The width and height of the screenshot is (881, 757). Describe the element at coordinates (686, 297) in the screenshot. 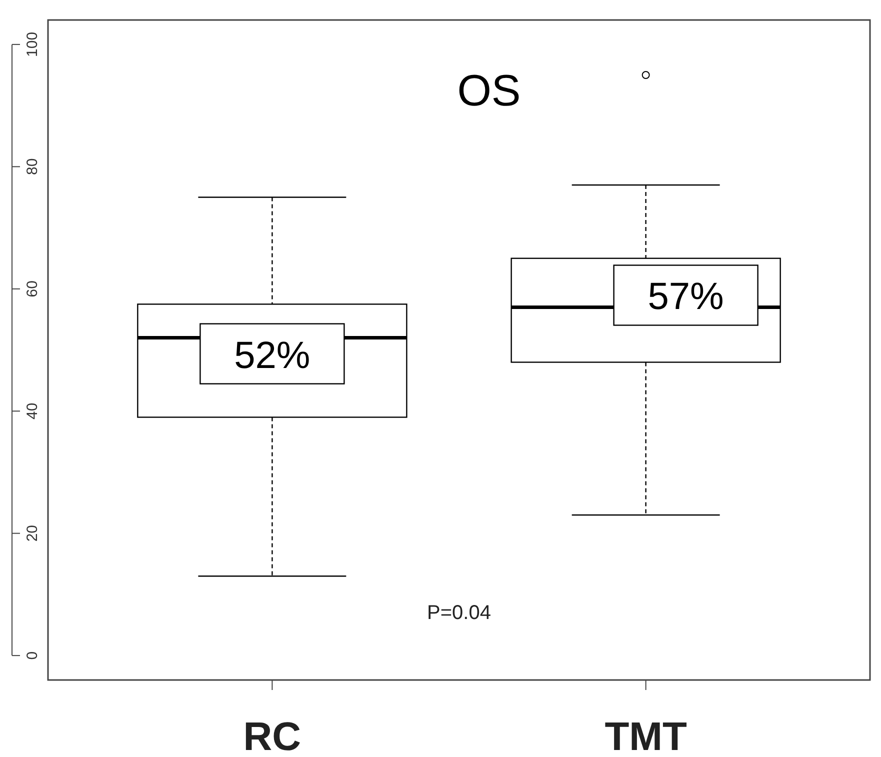

I see `annotation: 57%` at that location.